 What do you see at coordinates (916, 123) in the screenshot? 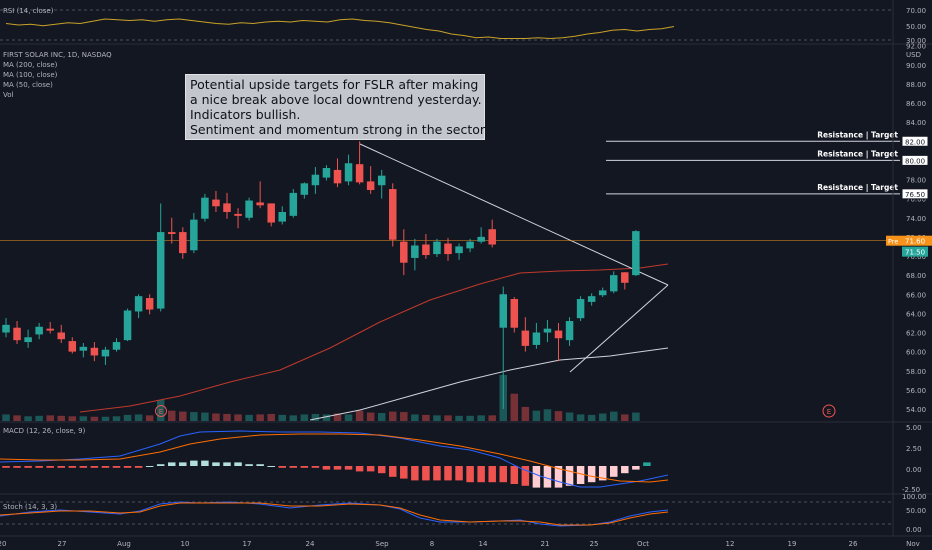
I see `price-tick: 84.00` at bounding box center [916, 123].